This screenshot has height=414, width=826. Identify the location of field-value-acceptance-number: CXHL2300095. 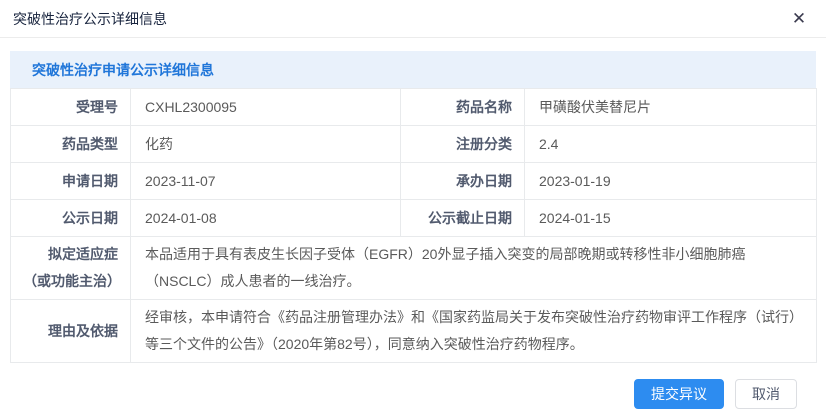
(265, 107).